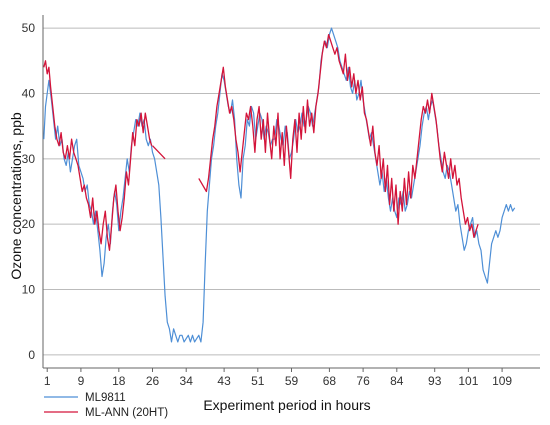 The height and width of the screenshot is (425, 550). I want to click on y-tick-label: 30, so click(29, 159).